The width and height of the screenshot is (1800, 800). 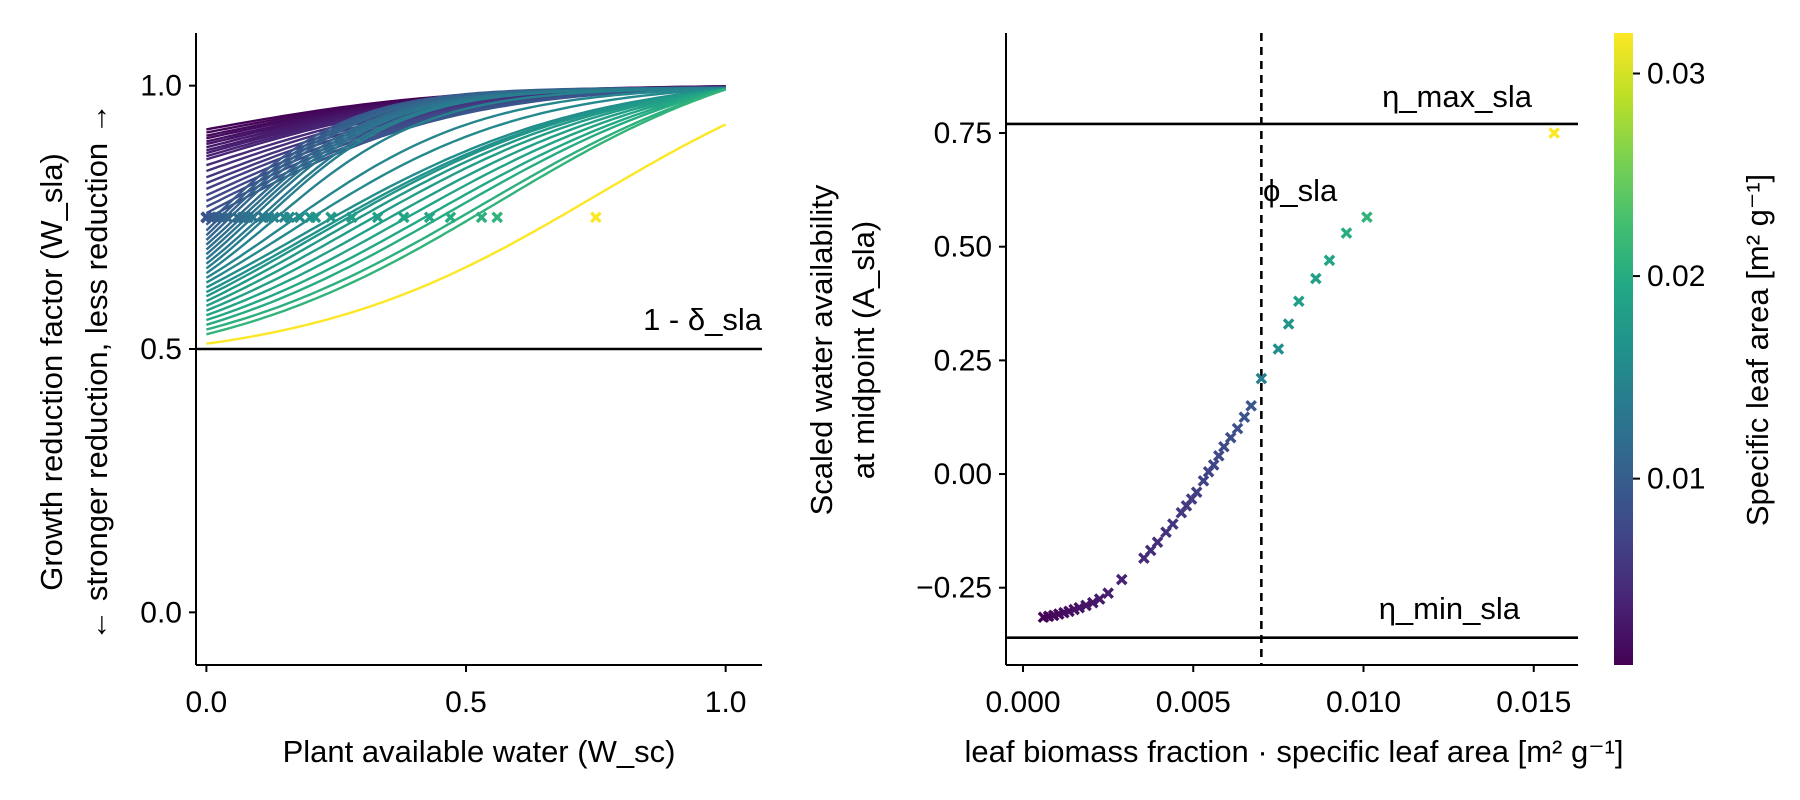 I want to click on colorbar-tick-label: 0.01, so click(x=1676, y=479).